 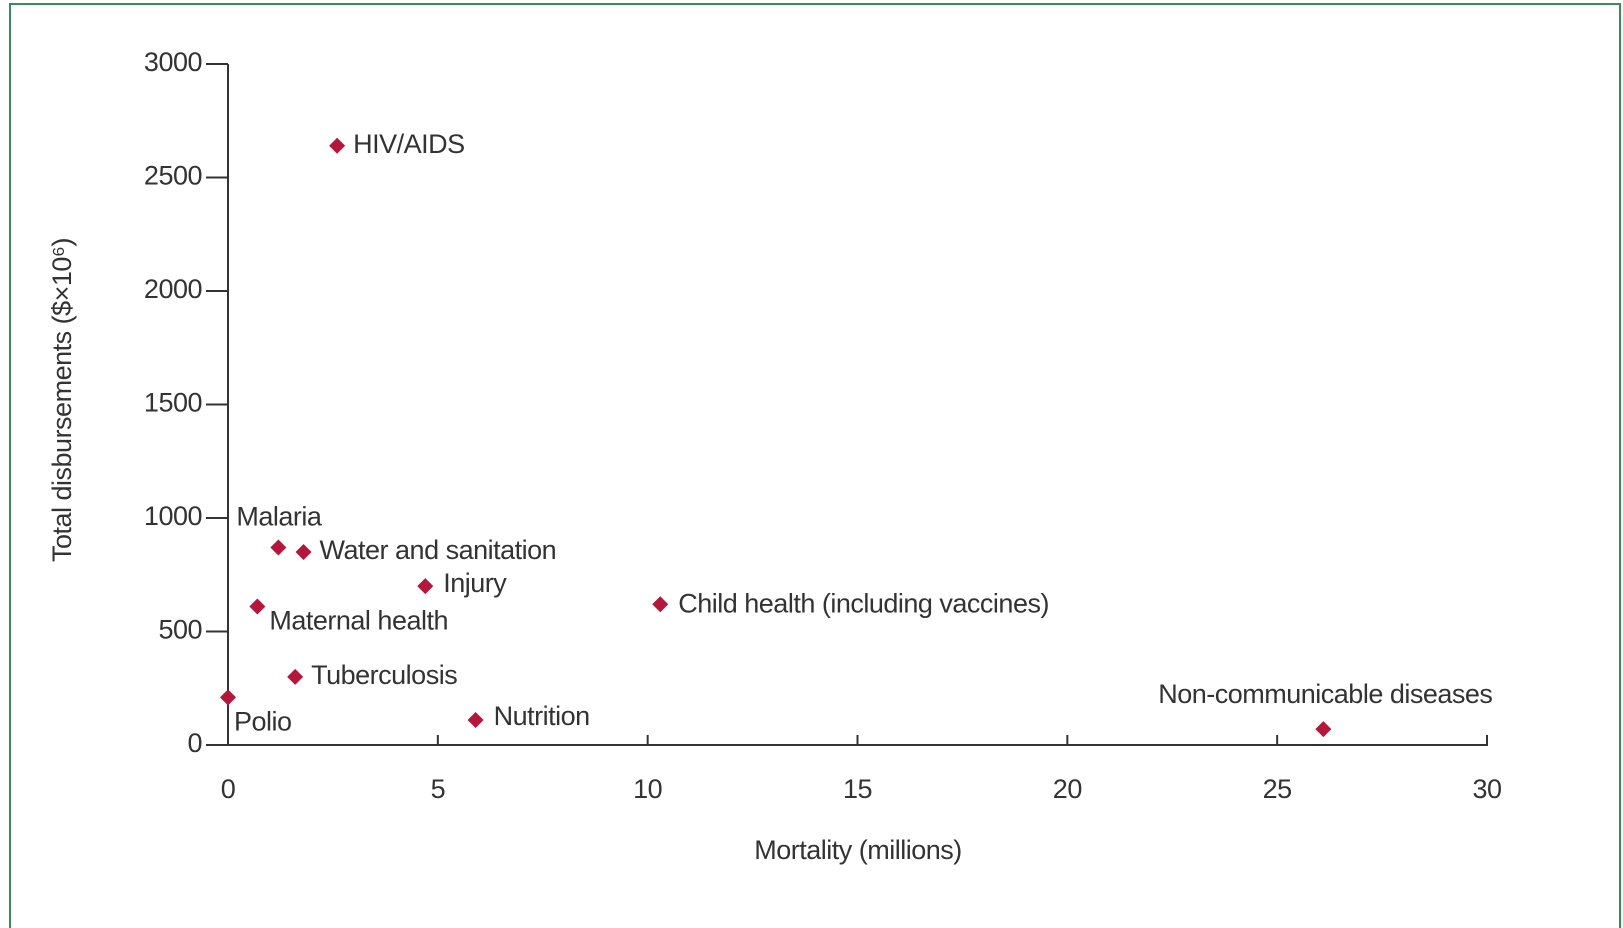 I want to click on point-label: Non-communicable diseases, so click(x=1325, y=694).